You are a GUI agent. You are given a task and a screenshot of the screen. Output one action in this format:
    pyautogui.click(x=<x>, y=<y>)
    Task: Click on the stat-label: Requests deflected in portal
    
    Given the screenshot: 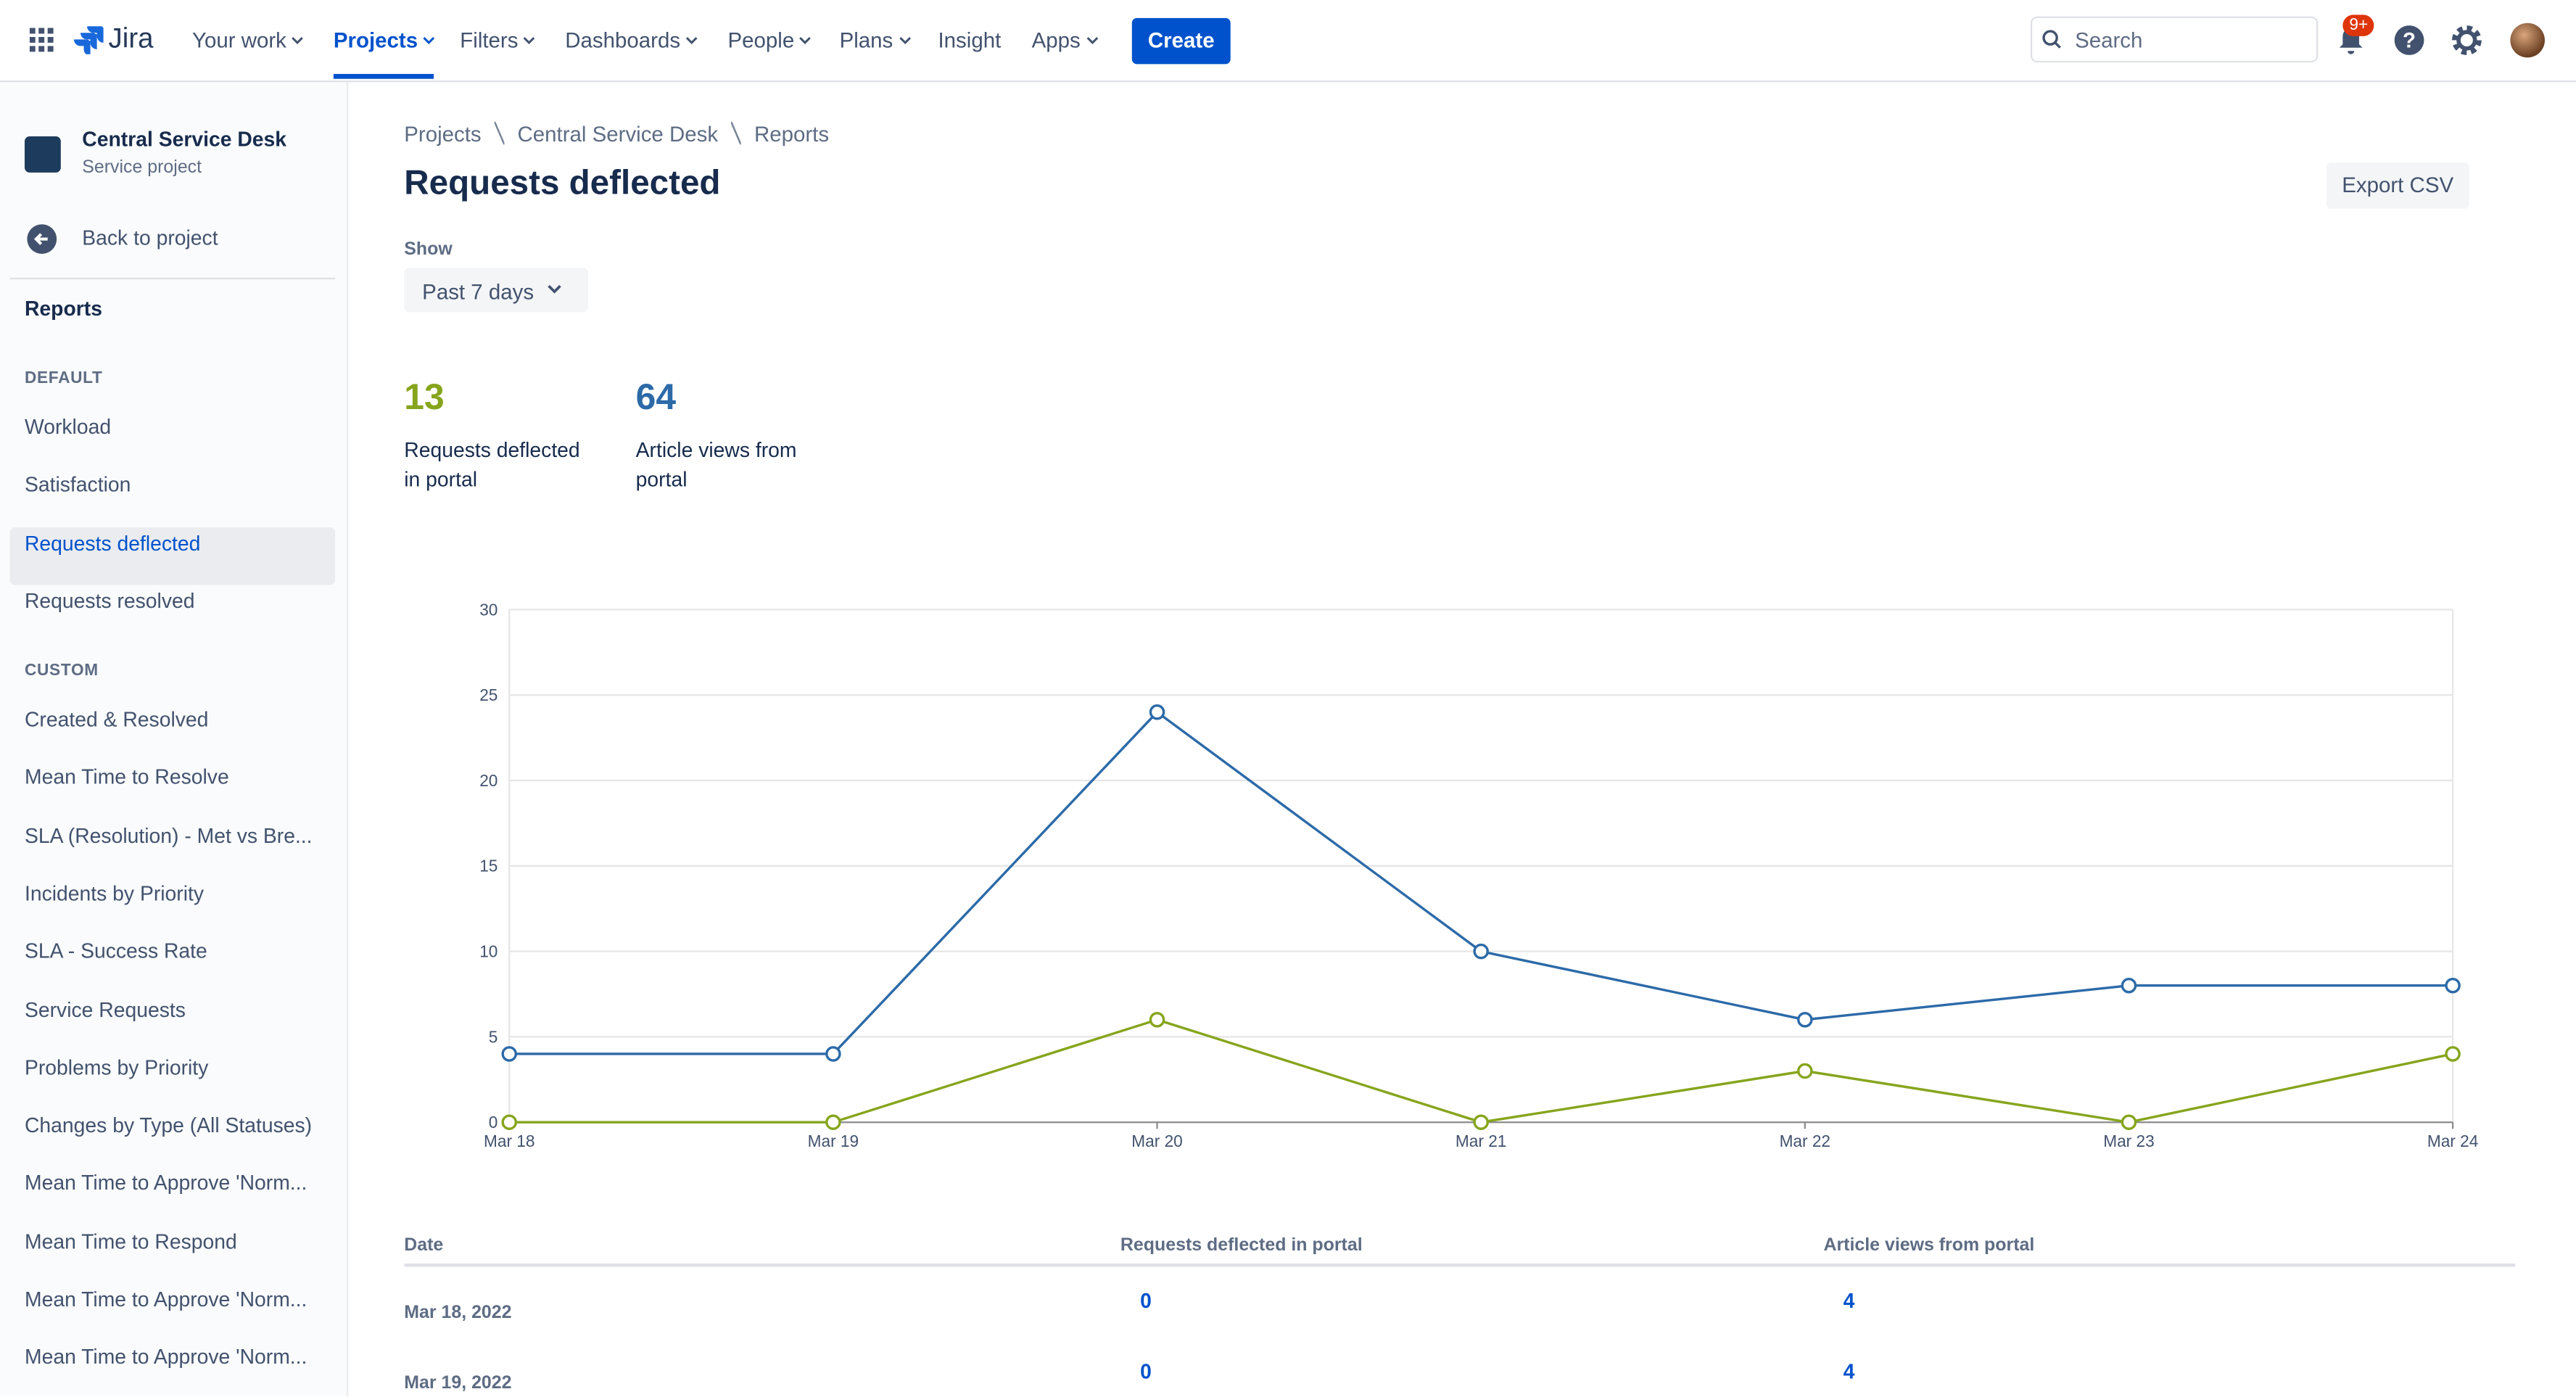 What is the action you would take?
    pyautogui.click(x=492, y=465)
    